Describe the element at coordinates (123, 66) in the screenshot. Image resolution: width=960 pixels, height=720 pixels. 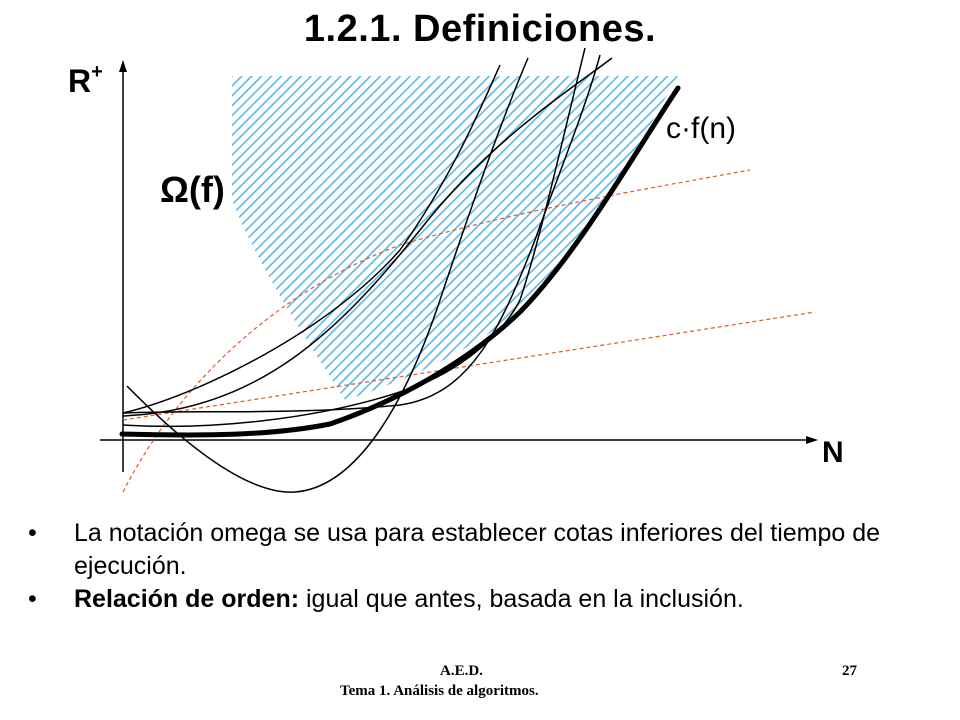
I see `y-axis-arrow` at that location.